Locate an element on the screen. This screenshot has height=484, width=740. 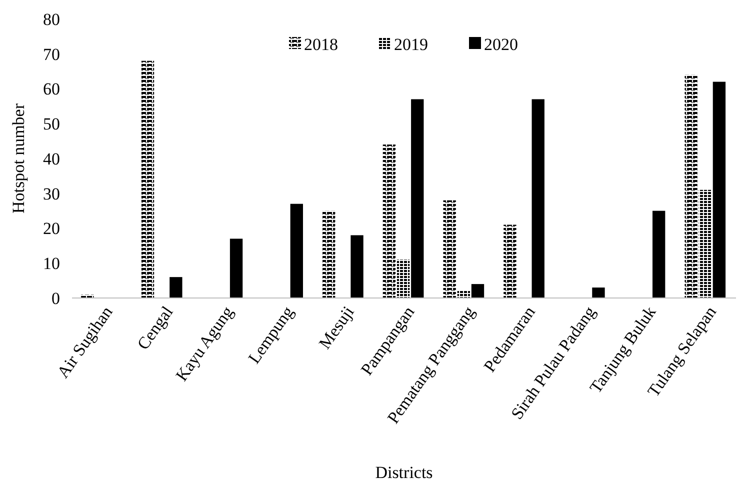
y-tick-label: 70 is located at coordinates (51, 54).